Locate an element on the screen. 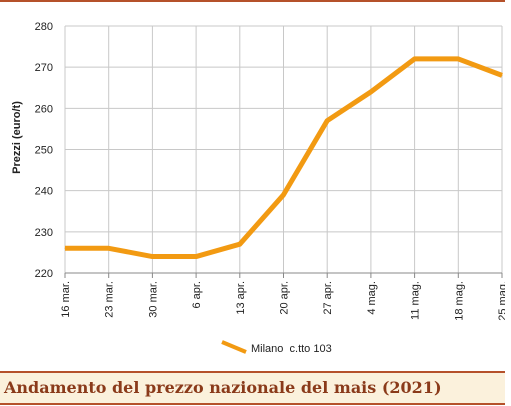  legend-swatch is located at coordinates (234, 347).